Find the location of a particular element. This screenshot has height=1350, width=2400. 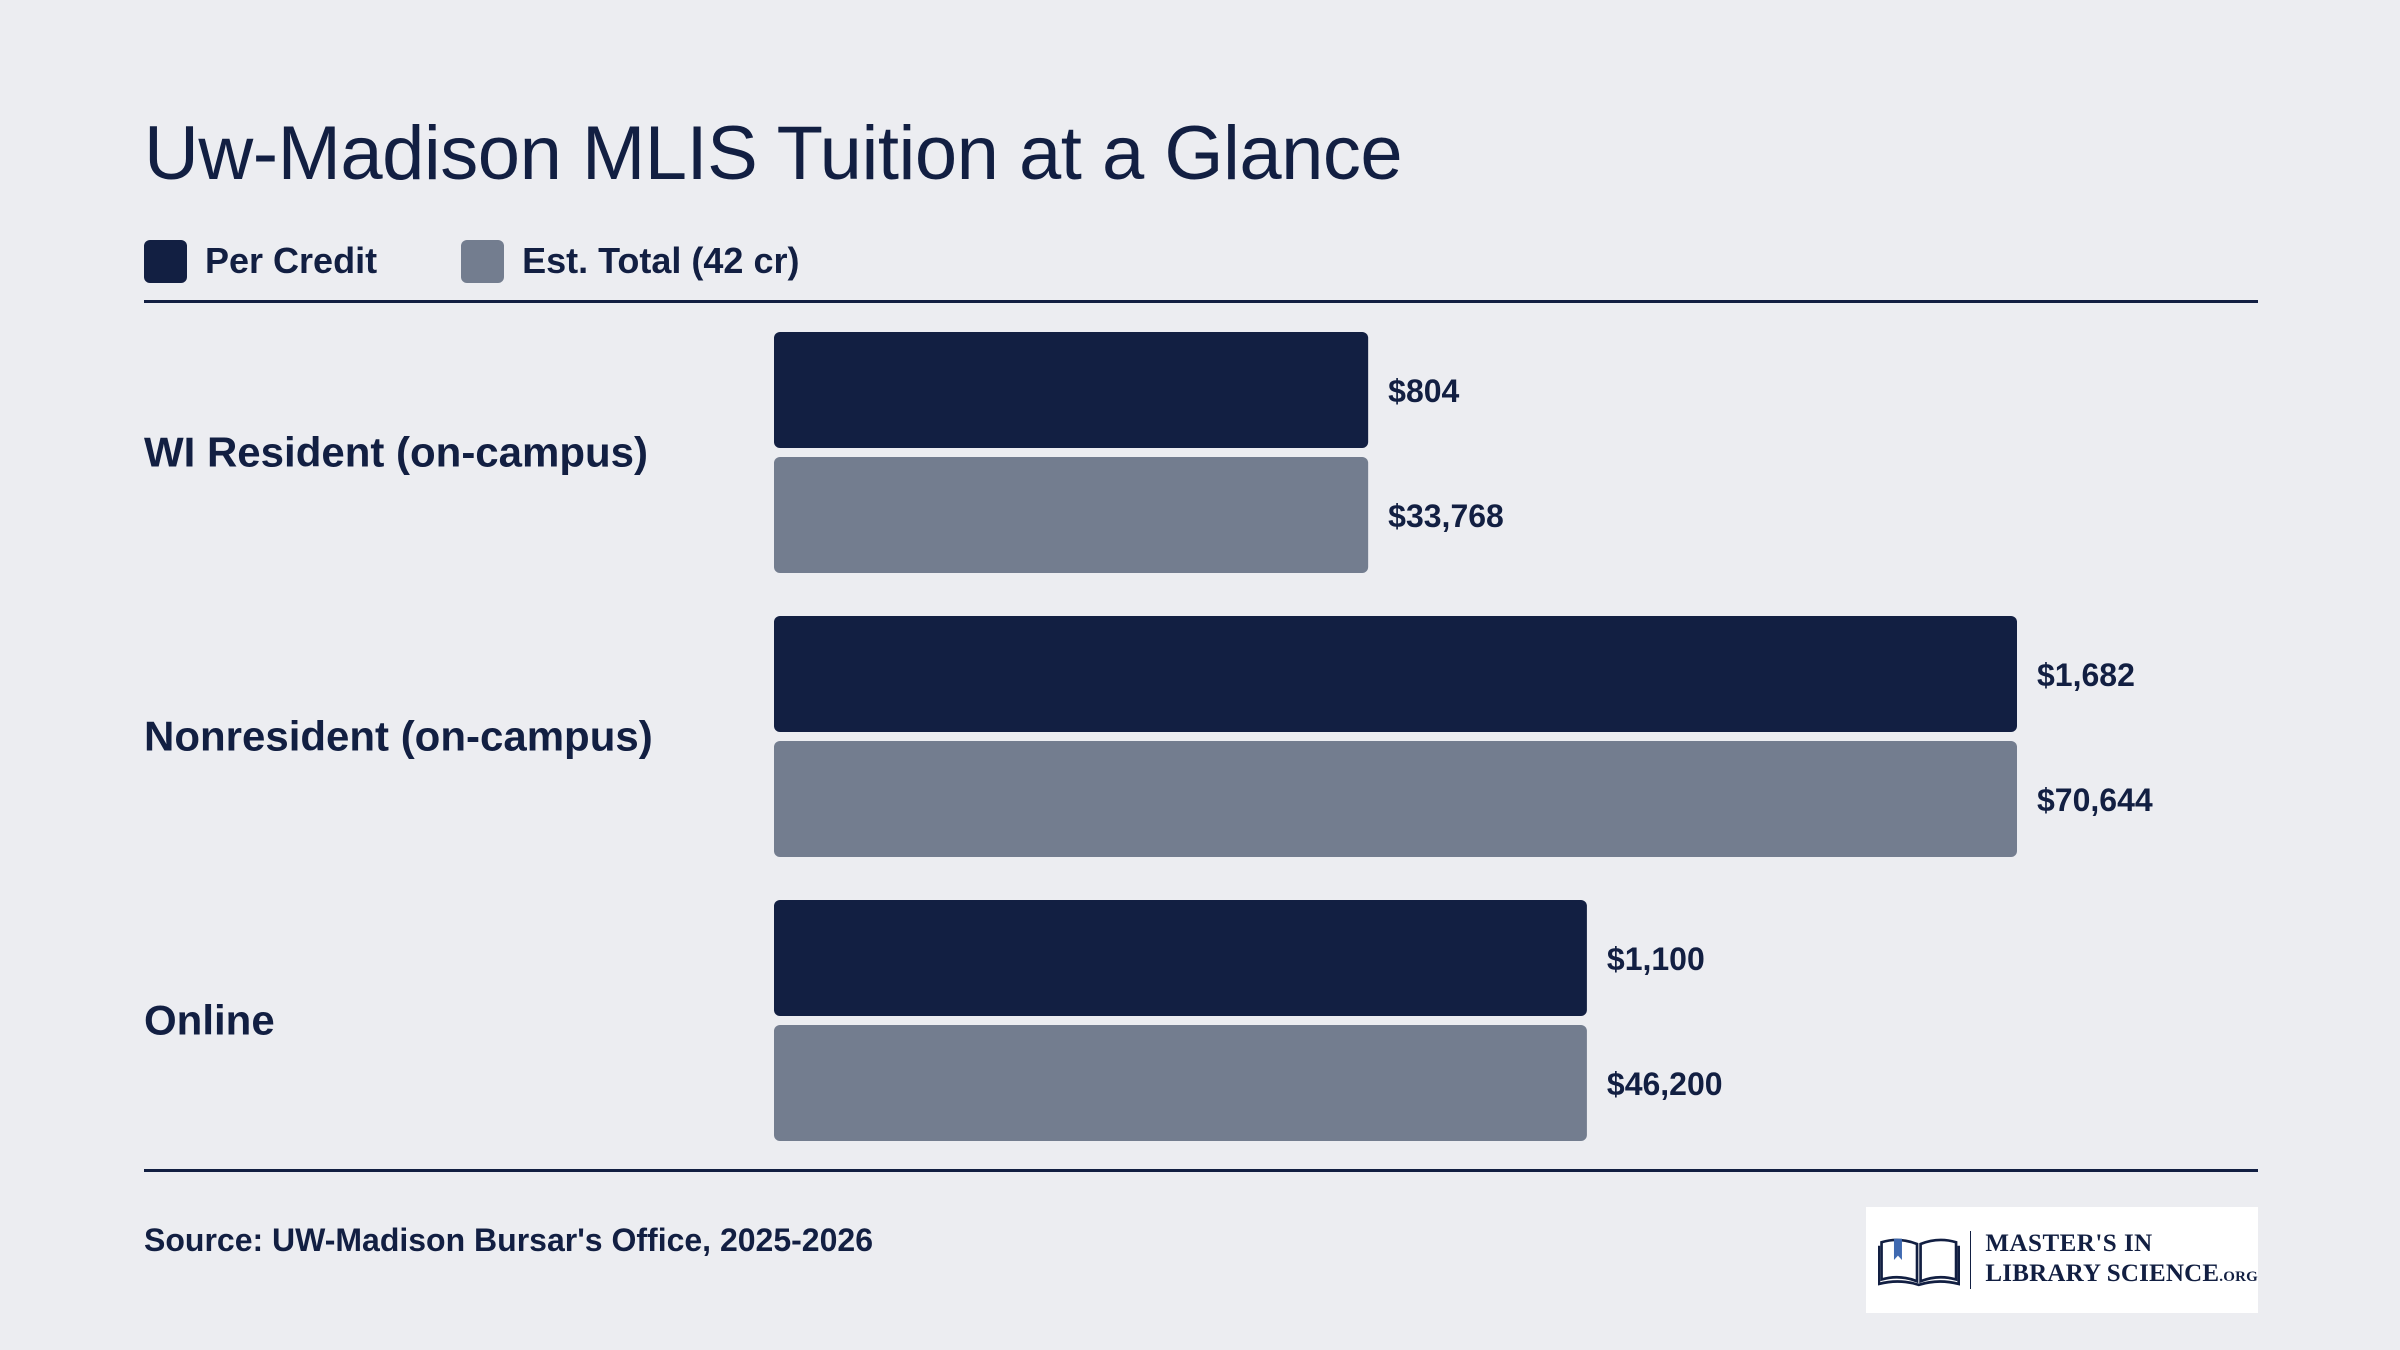

open-book-icon is located at coordinates (1919, 1262).